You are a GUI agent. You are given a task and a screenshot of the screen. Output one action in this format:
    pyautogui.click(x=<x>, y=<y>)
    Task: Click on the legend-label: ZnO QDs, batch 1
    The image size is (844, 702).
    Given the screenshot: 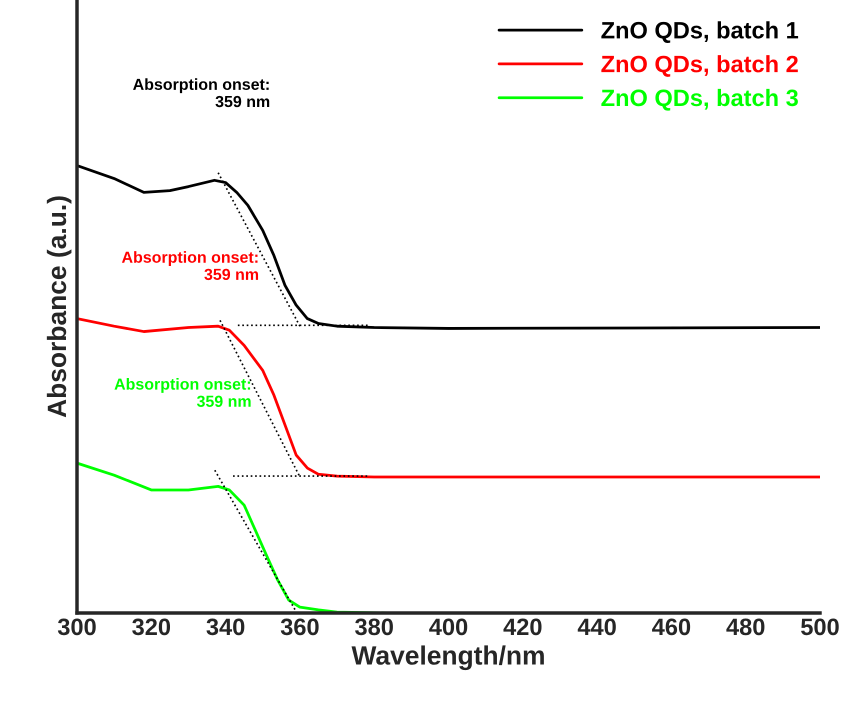 What is the action you would take?
    pyautogui.click(x=699, y=32)
    